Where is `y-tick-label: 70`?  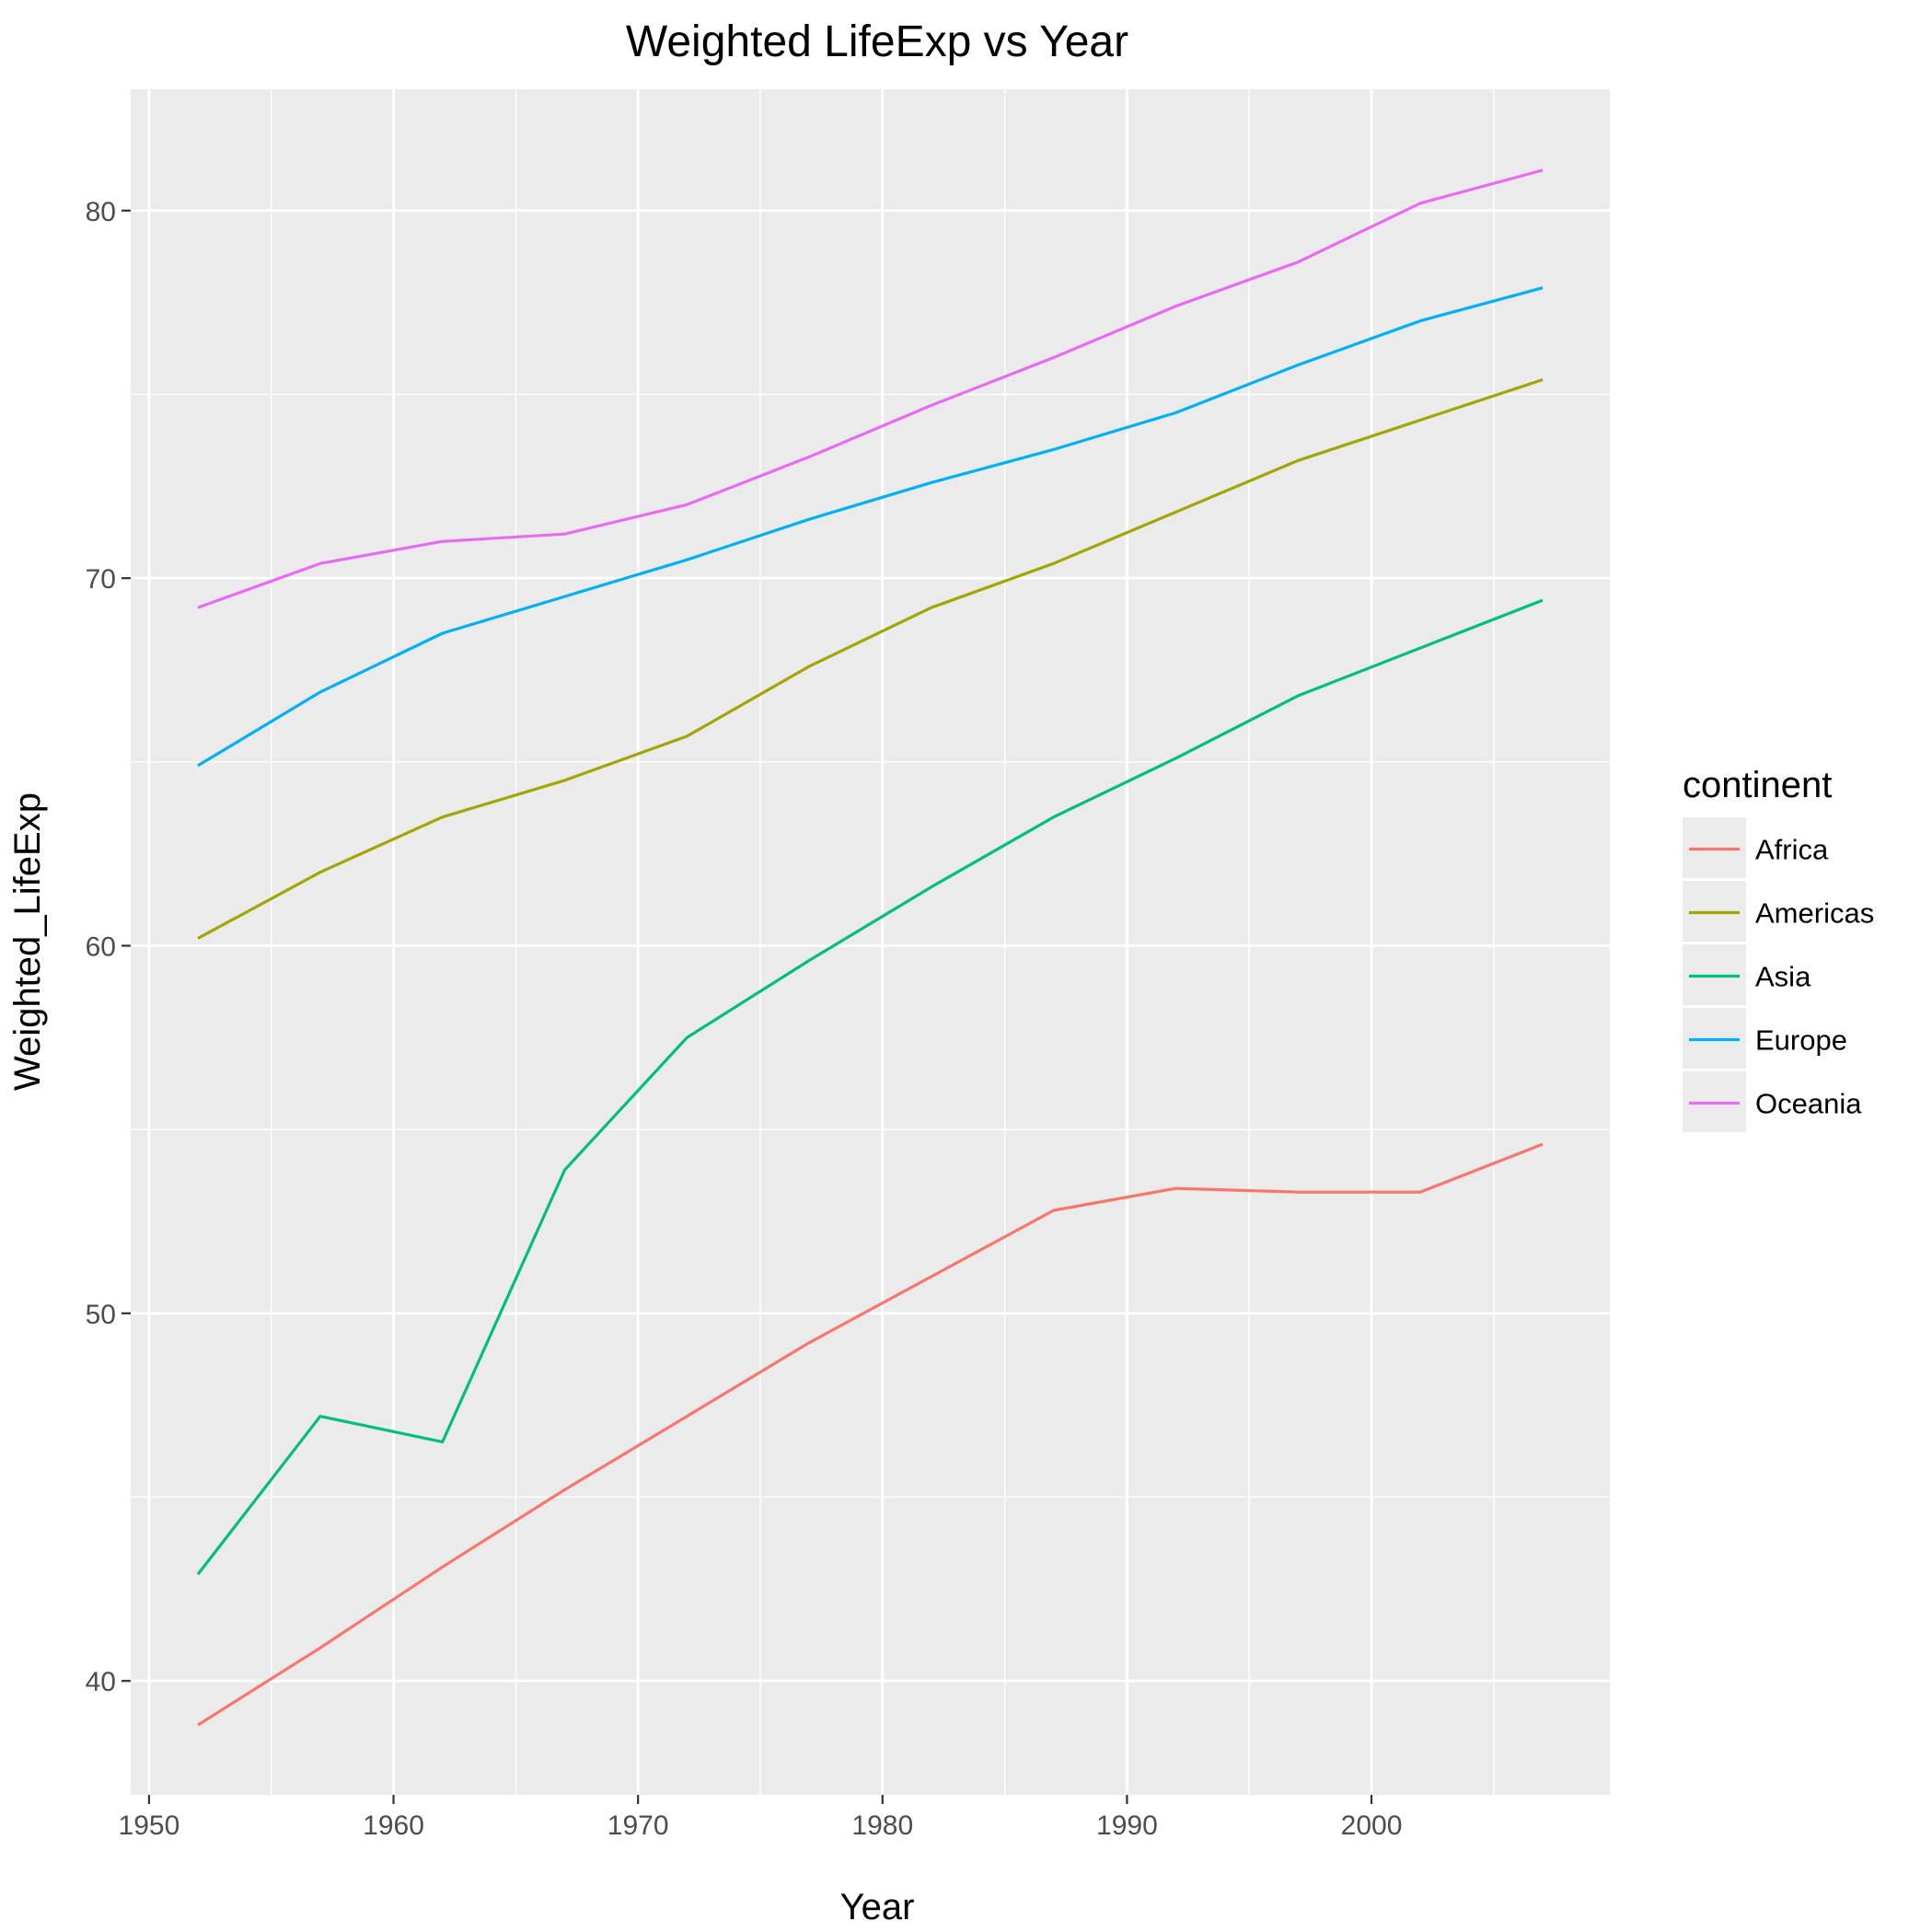
y-tick-label: 70 is located at coordinates (101, 580).